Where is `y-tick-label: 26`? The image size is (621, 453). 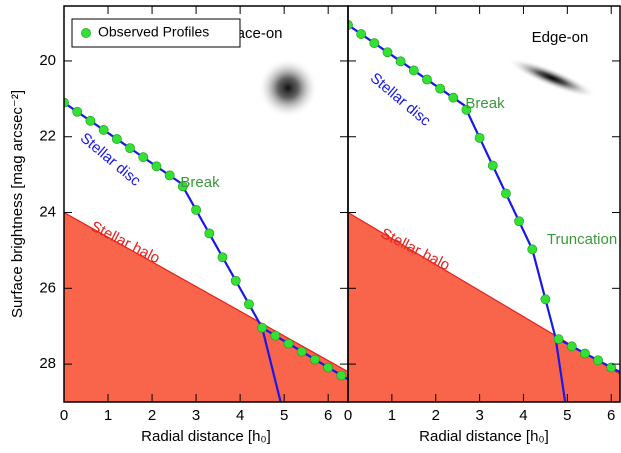 y-tick-label: 26 is located at coordinates (47, 287).